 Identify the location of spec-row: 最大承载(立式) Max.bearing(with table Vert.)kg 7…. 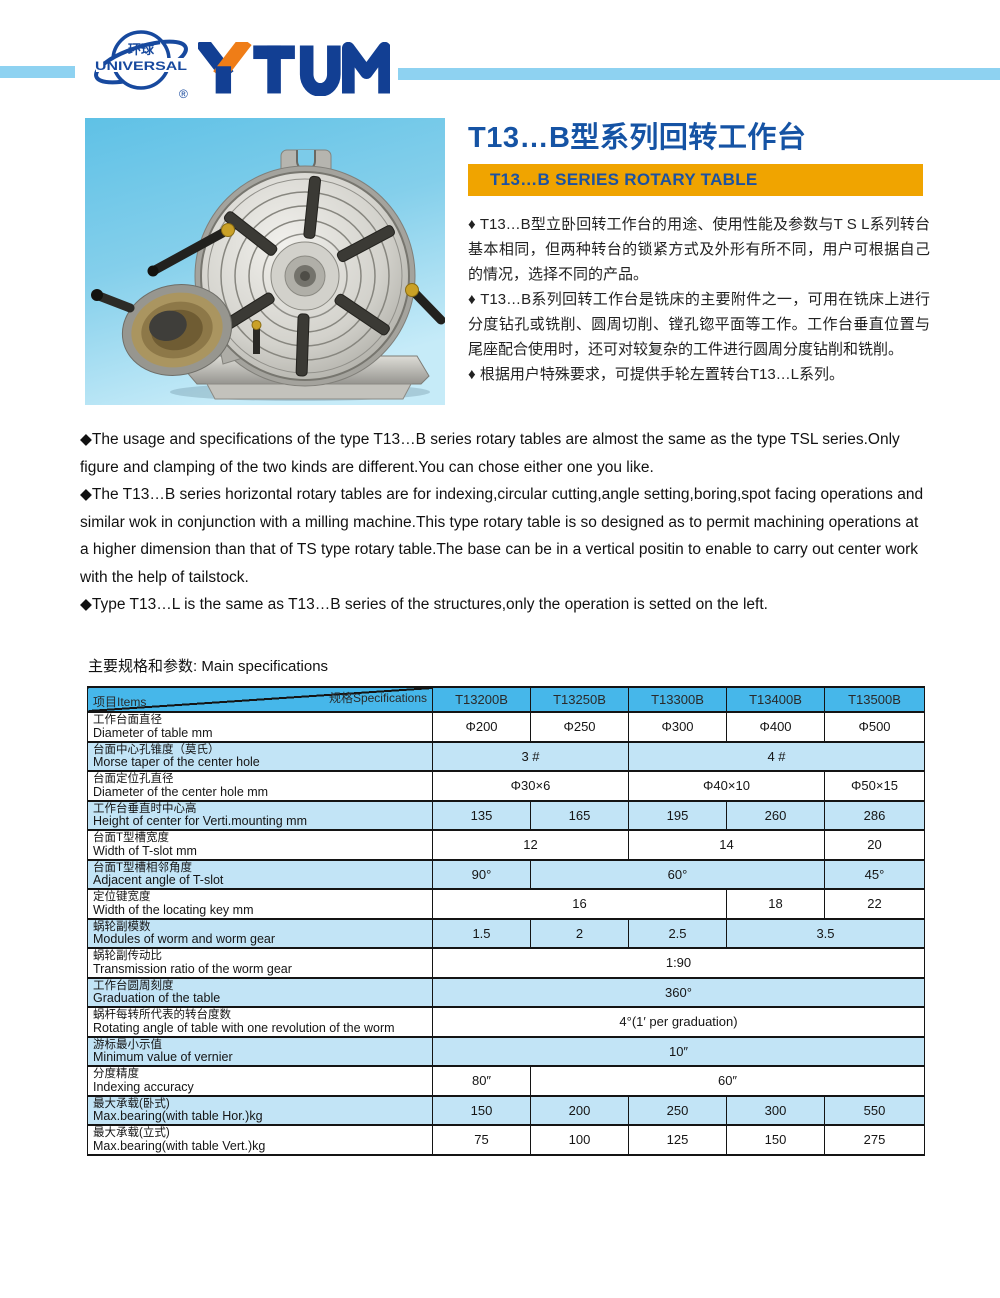
(506, 1140).